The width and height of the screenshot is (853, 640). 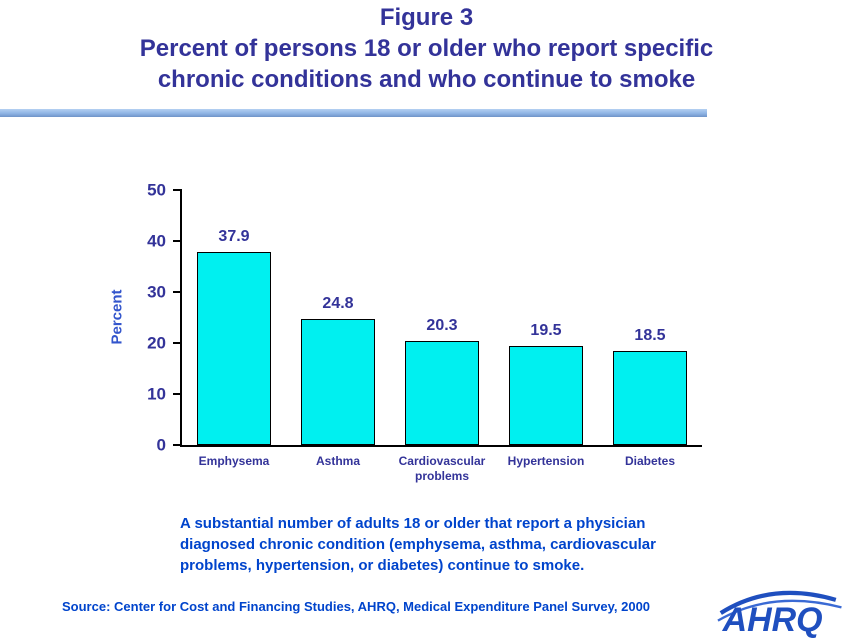 What do you see at coordinates (234, 236) in the screenshot?
I see `bar-value-label: 37.9` at bounding box center [234, 236].